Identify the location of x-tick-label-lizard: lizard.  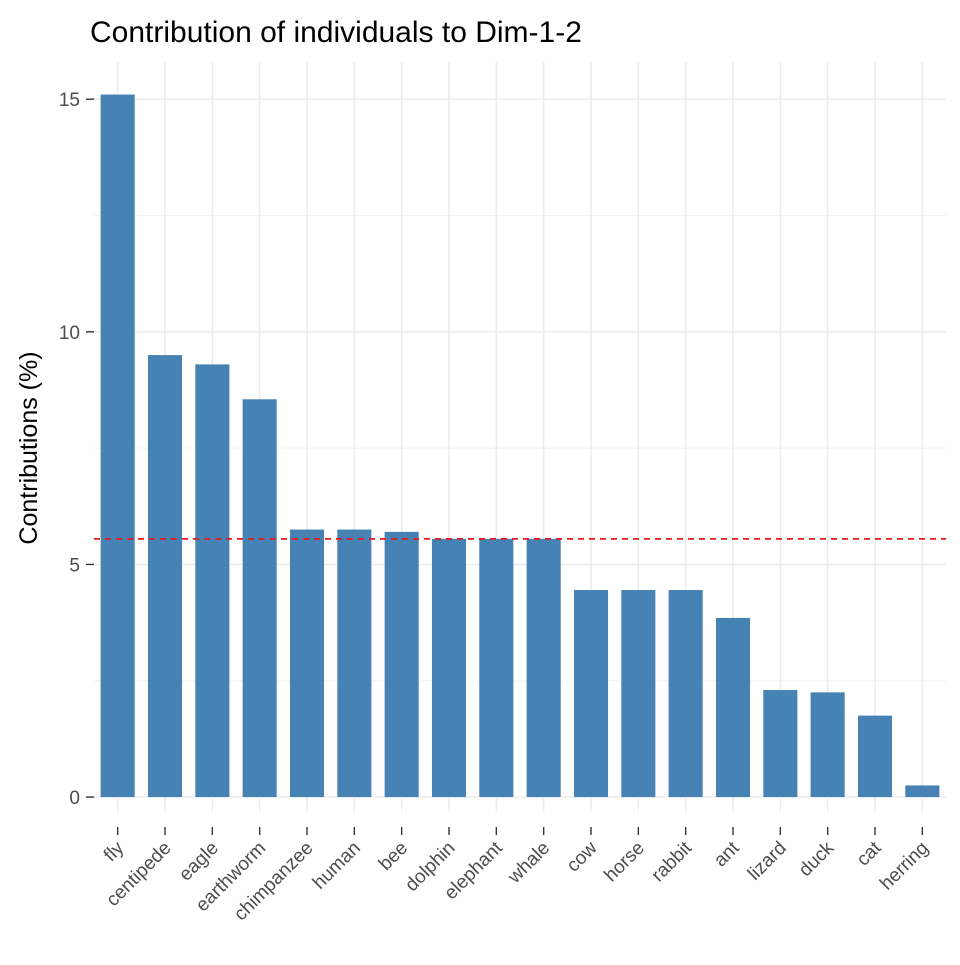
(767, 861).